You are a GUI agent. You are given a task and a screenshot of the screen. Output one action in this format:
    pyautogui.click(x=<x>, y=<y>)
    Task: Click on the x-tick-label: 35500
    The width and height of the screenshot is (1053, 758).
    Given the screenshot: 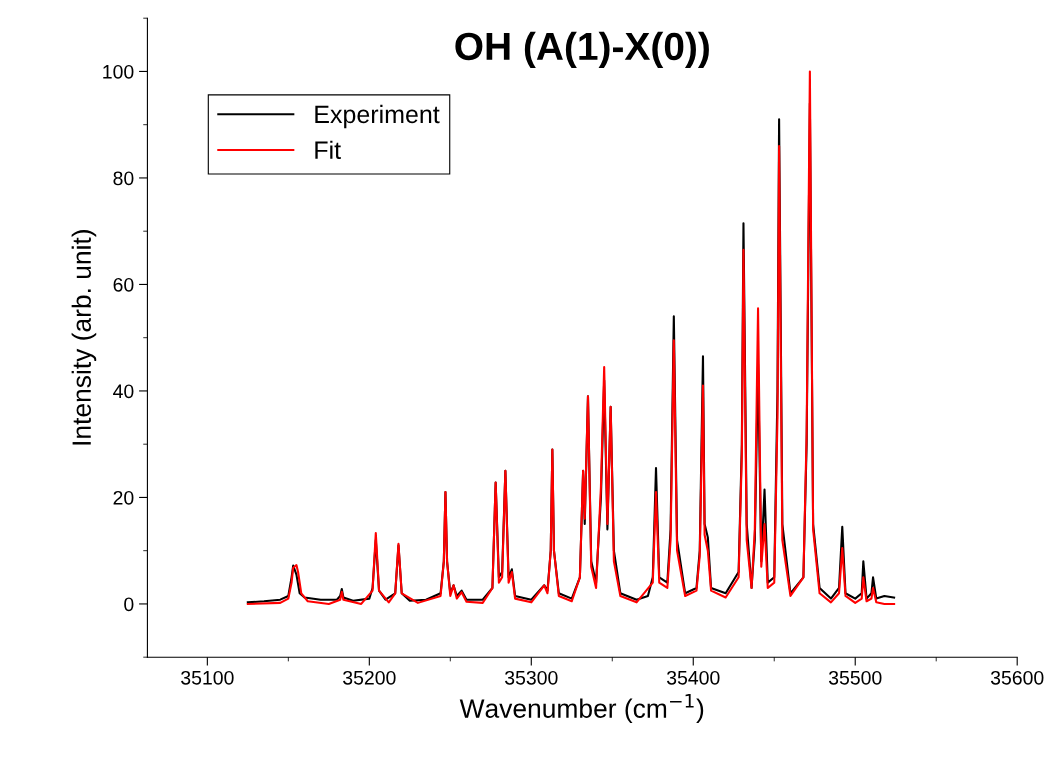 What is the action you would take?
    pyautogui.click(x=855, y=677)
    